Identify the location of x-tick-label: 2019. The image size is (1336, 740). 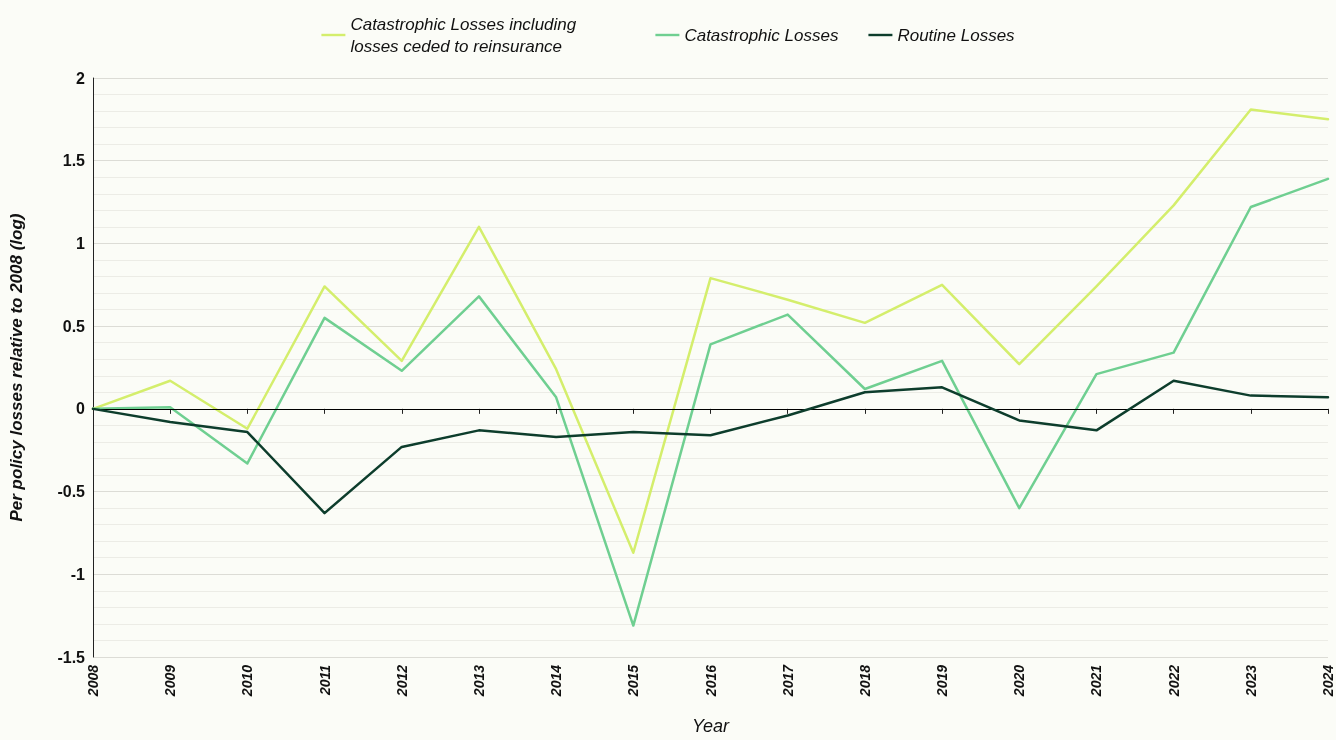
(942, 681).